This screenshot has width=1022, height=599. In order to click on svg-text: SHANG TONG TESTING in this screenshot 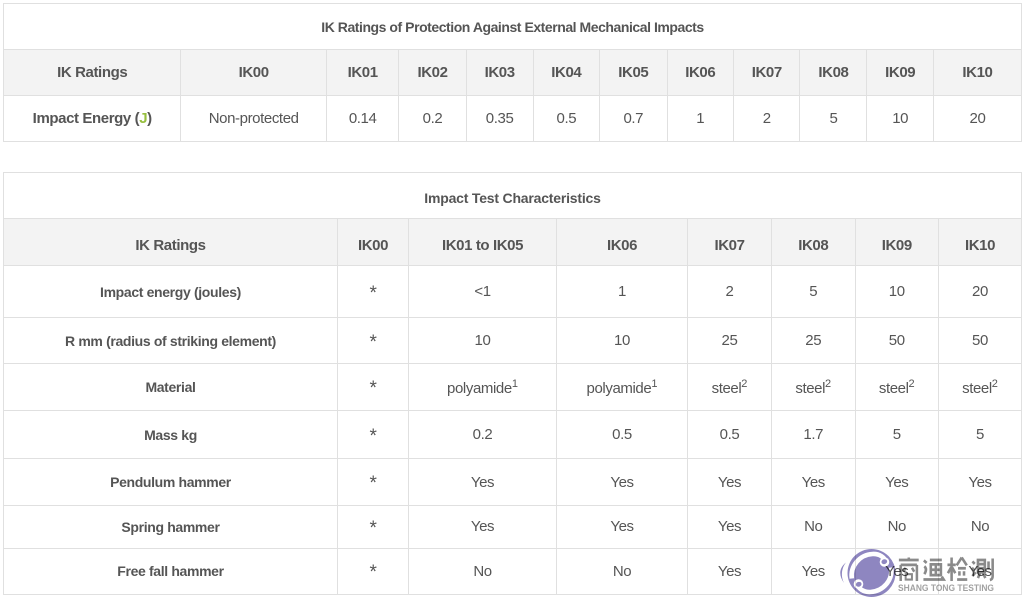, I will do `click(946, 588)`.